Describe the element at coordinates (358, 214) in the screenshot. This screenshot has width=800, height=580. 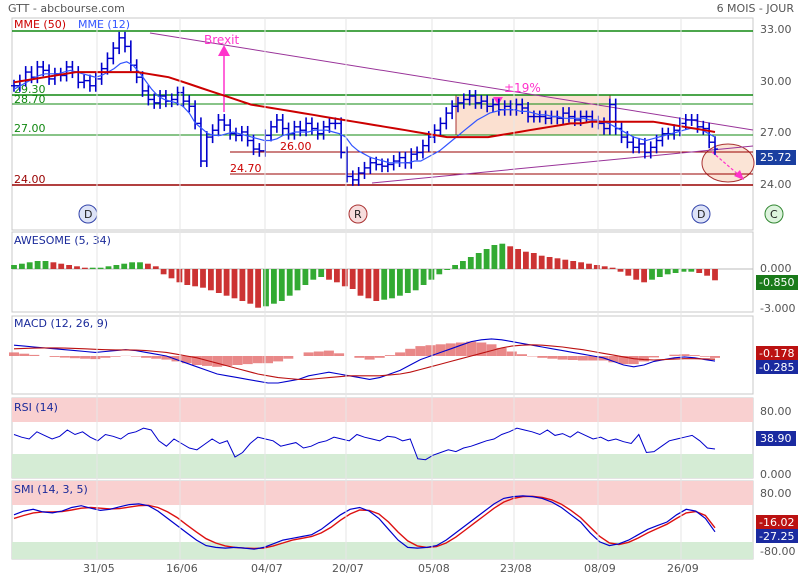
I see `marker-r` at that location.